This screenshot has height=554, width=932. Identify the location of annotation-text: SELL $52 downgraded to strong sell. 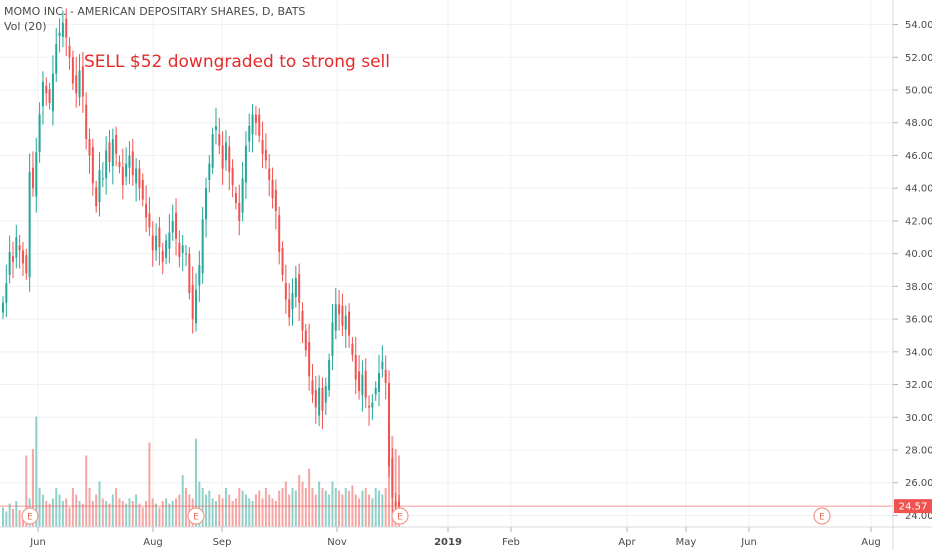
(237, 62).